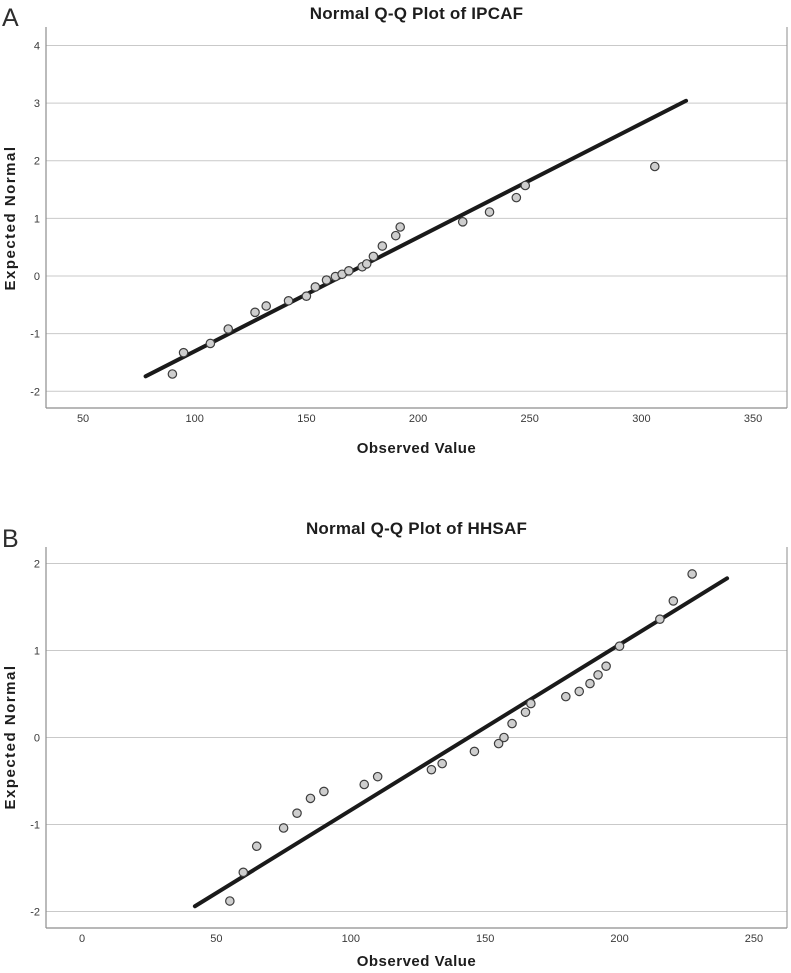 This screenshot has width=791, height=973. Describe the element at coordinates (82, 939) in the screenshot. I see `x-tick-label: 0` at that location.